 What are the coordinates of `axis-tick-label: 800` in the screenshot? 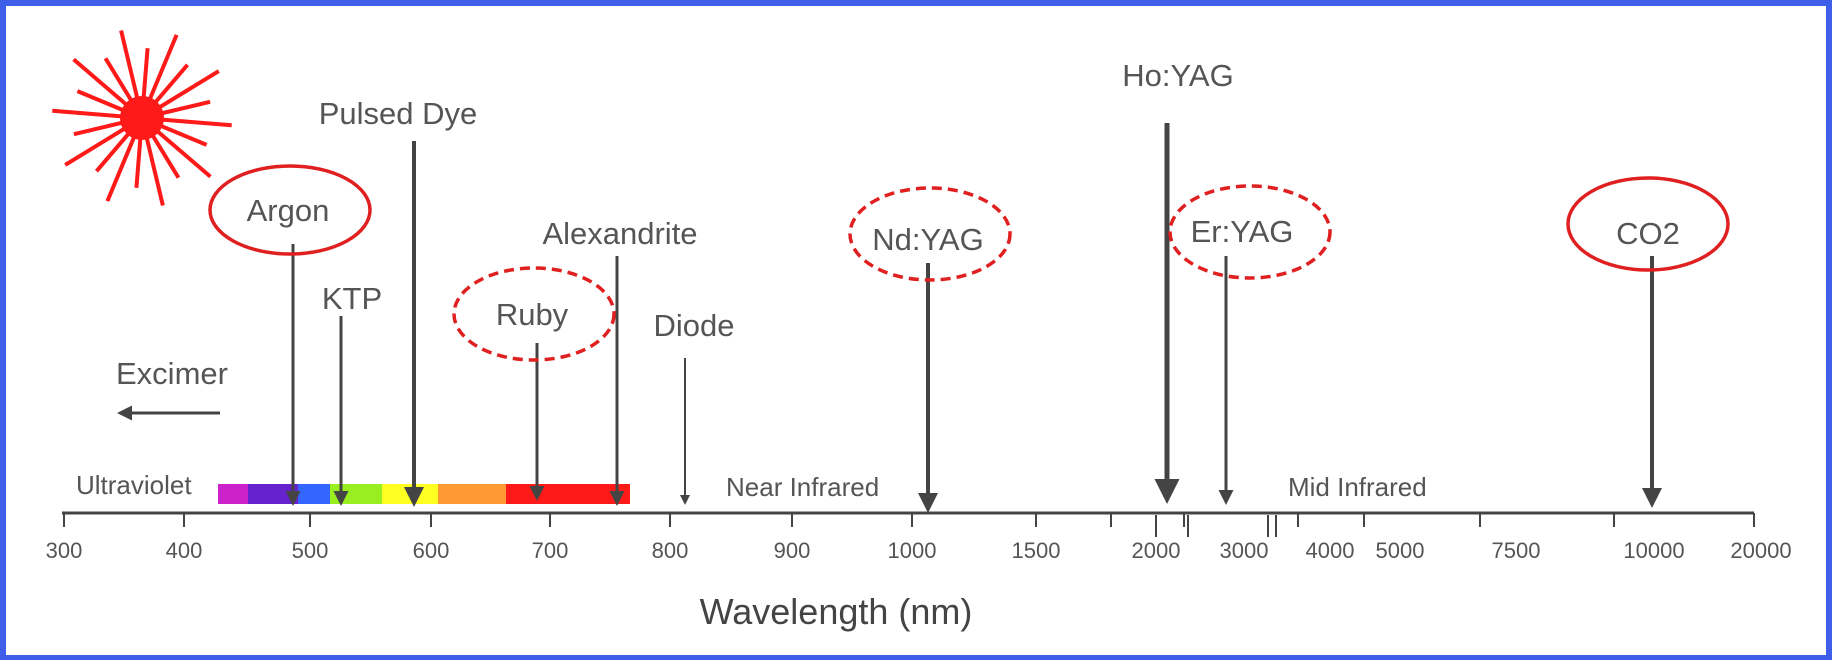 It's located at (670, 550).